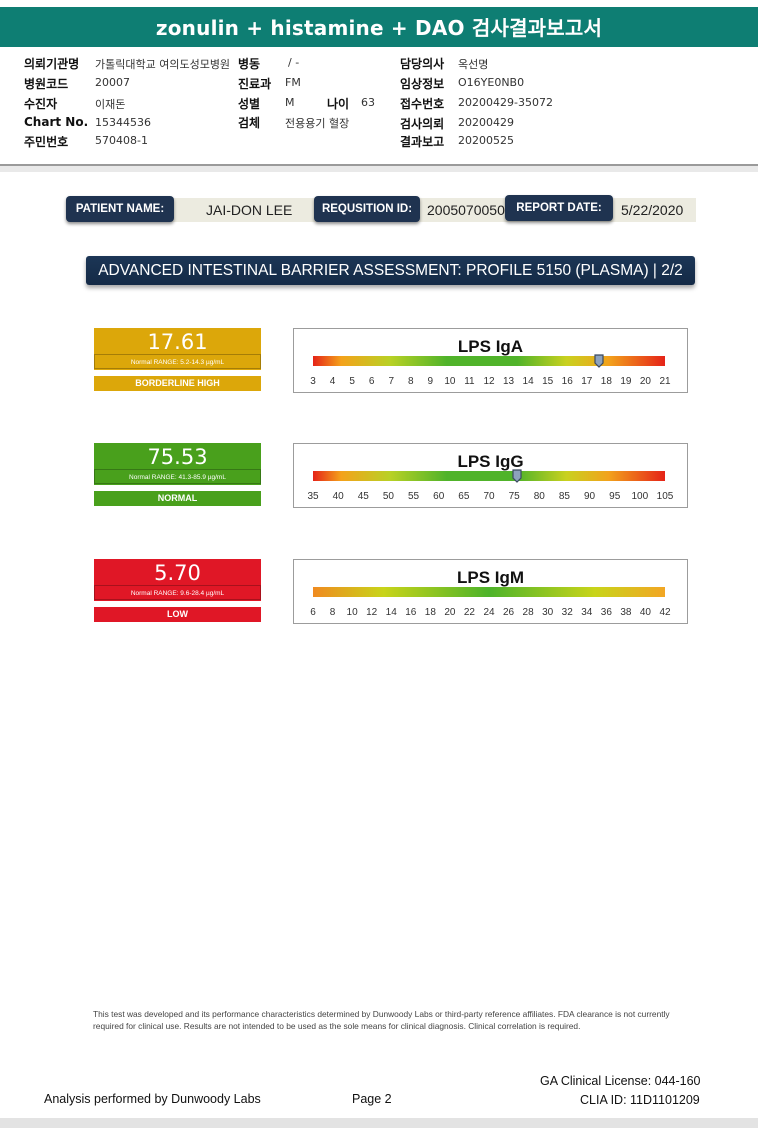 This screenshot has width=758, height=1128. I want to click on gauge-tick-label: 35, so click(313, 496).